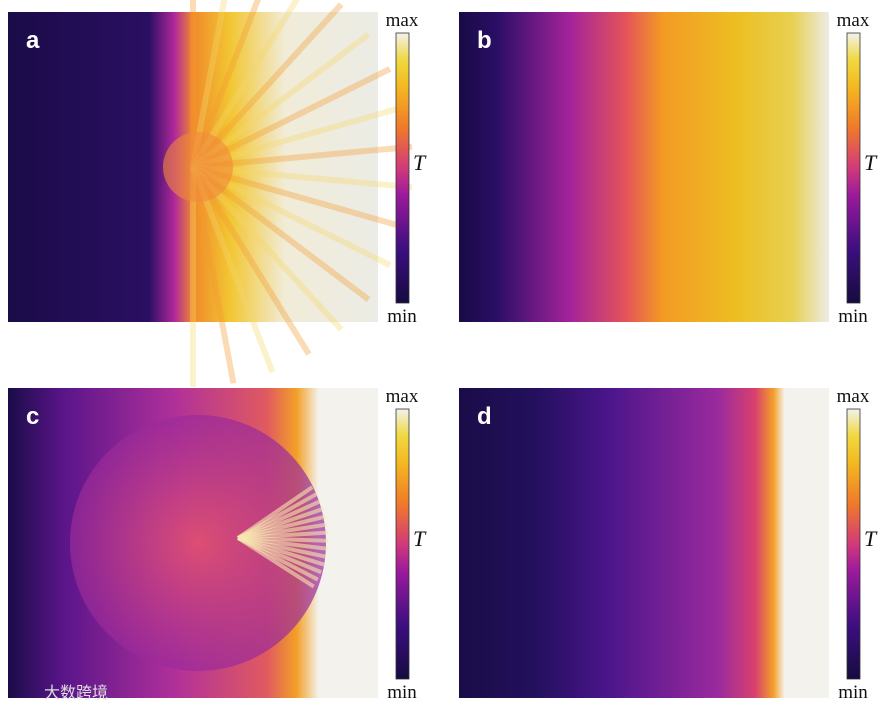  Describe the element at coordinates (32, 416) in the screenshot. I see `panel-label: c` at that location.